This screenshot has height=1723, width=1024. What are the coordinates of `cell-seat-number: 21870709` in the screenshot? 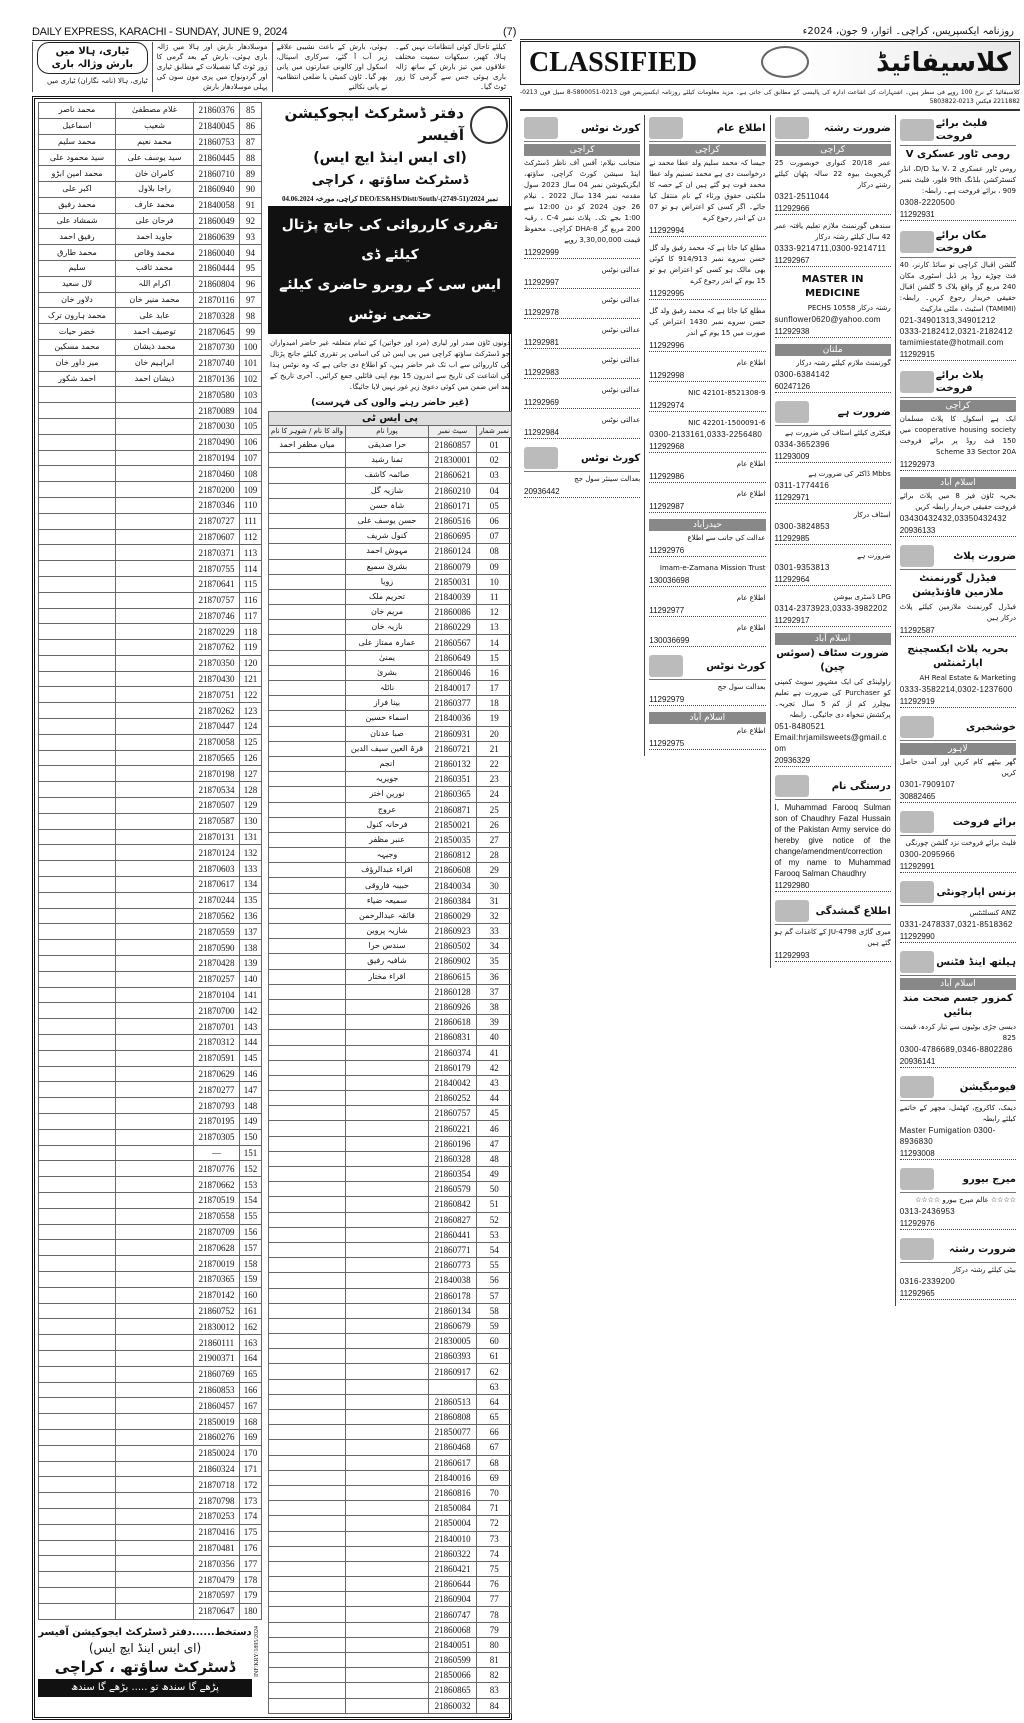 It's located at (216, 1232).